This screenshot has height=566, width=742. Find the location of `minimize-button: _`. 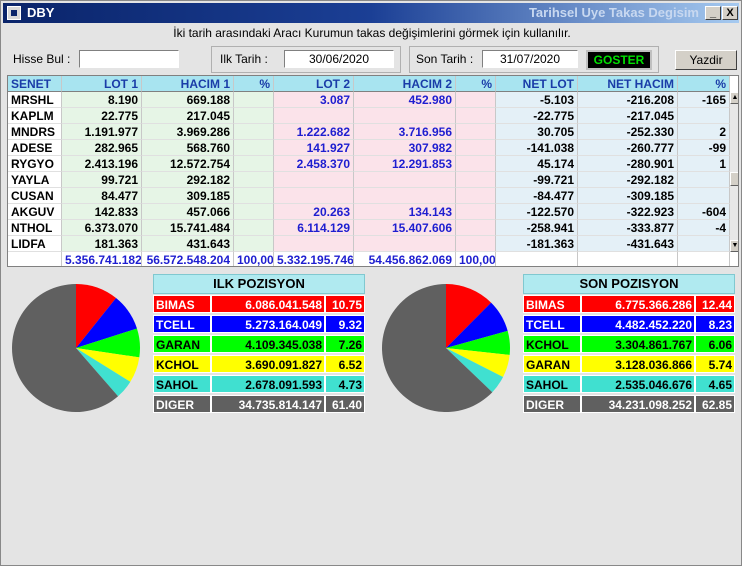

minimize-button: _ is located at coordinates (713, 13).